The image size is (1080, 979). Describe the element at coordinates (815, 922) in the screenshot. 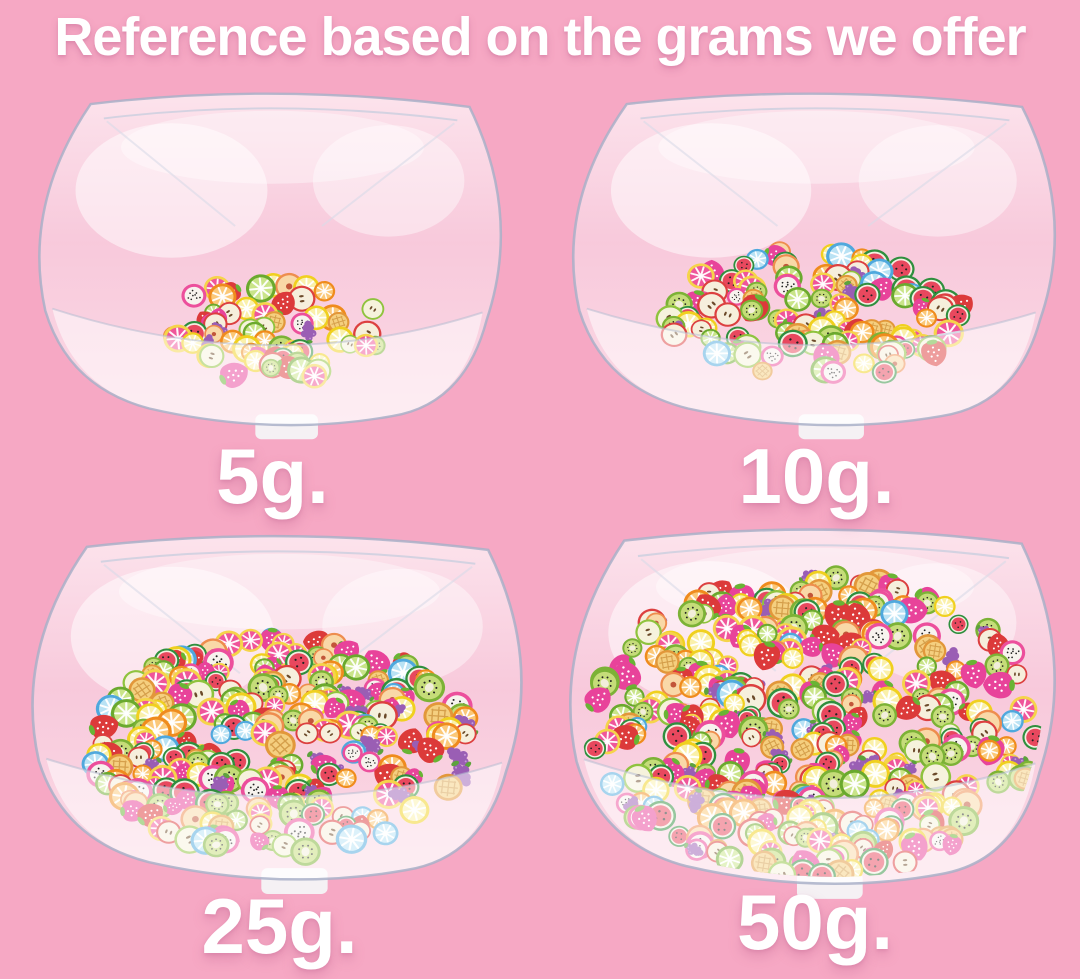

I see `label-50g: 50g.` at that location.